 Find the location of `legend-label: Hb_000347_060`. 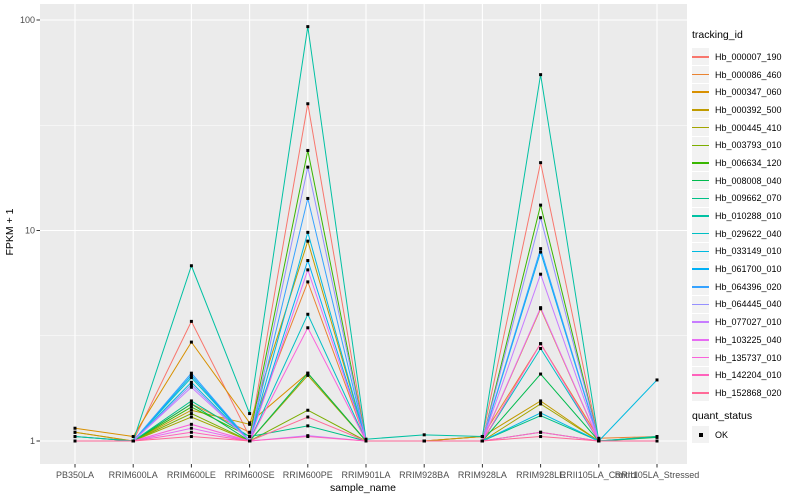

legend-label: Hb_000347_060 is located at coordinates (748, 92).